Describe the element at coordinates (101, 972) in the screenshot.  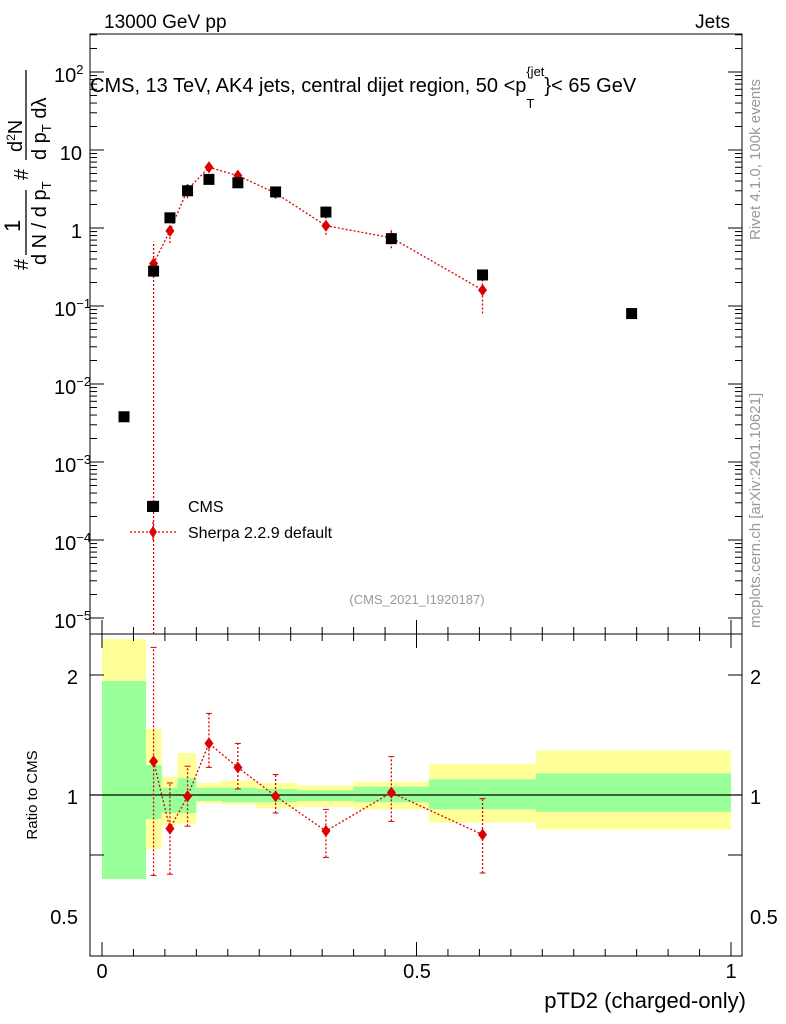
I see `xtick-0: 0` at that location.